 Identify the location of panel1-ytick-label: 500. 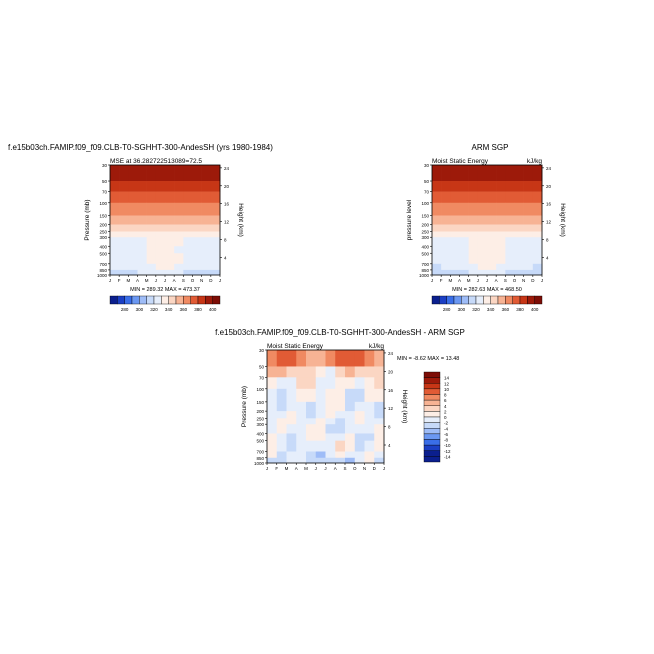
(103, 253).